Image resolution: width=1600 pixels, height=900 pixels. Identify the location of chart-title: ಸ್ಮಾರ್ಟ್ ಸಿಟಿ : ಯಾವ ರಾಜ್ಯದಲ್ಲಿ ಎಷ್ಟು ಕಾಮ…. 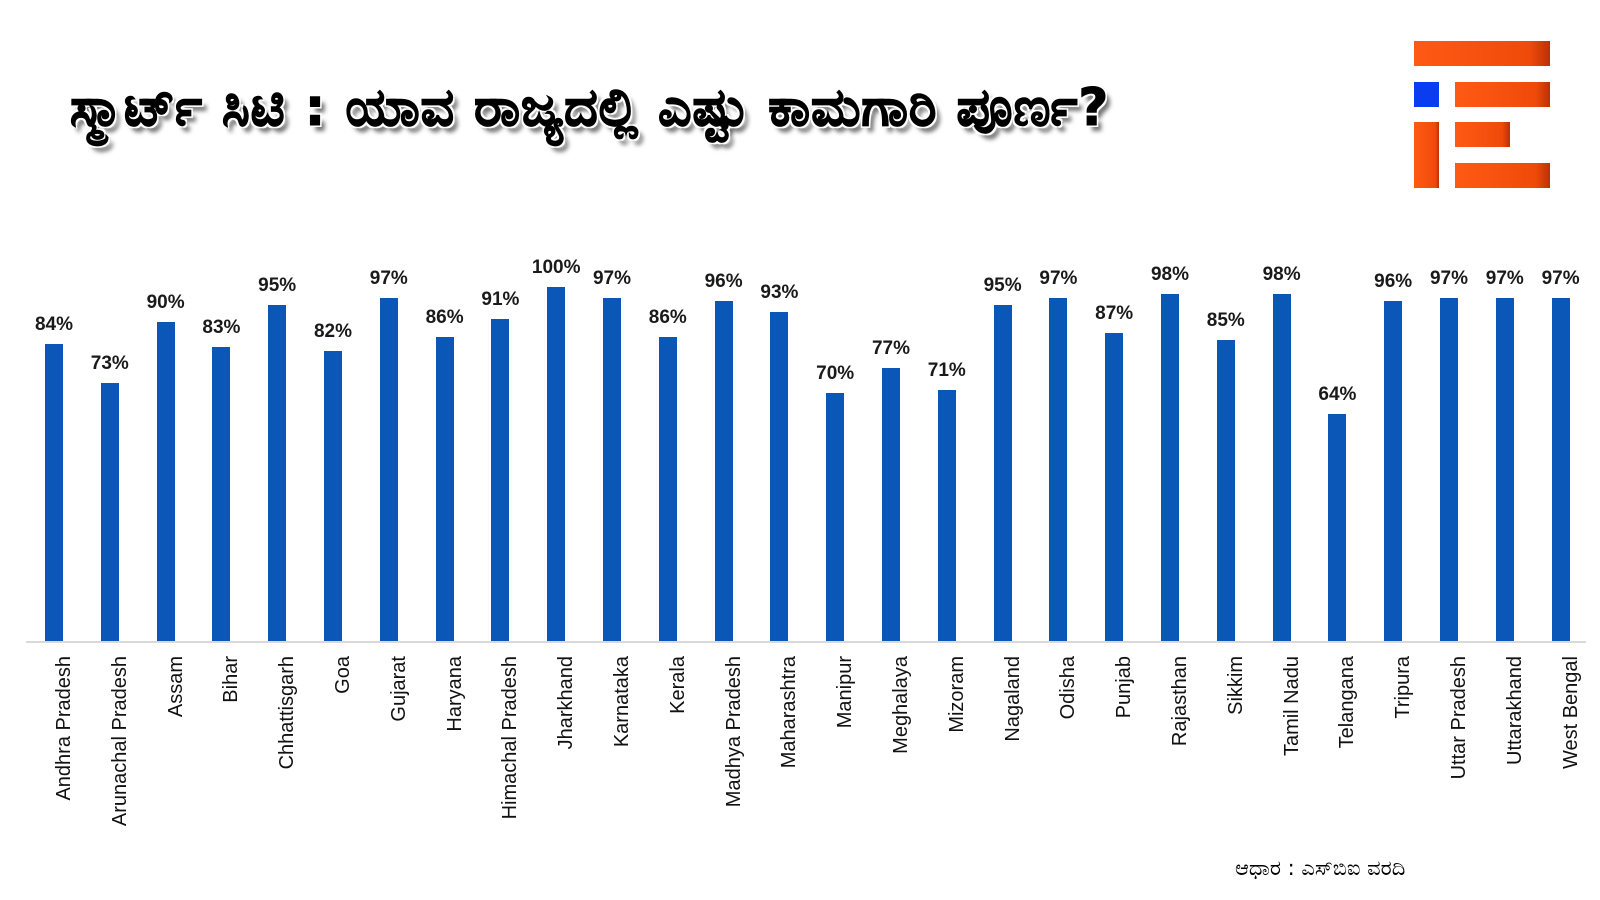
(589, 108).